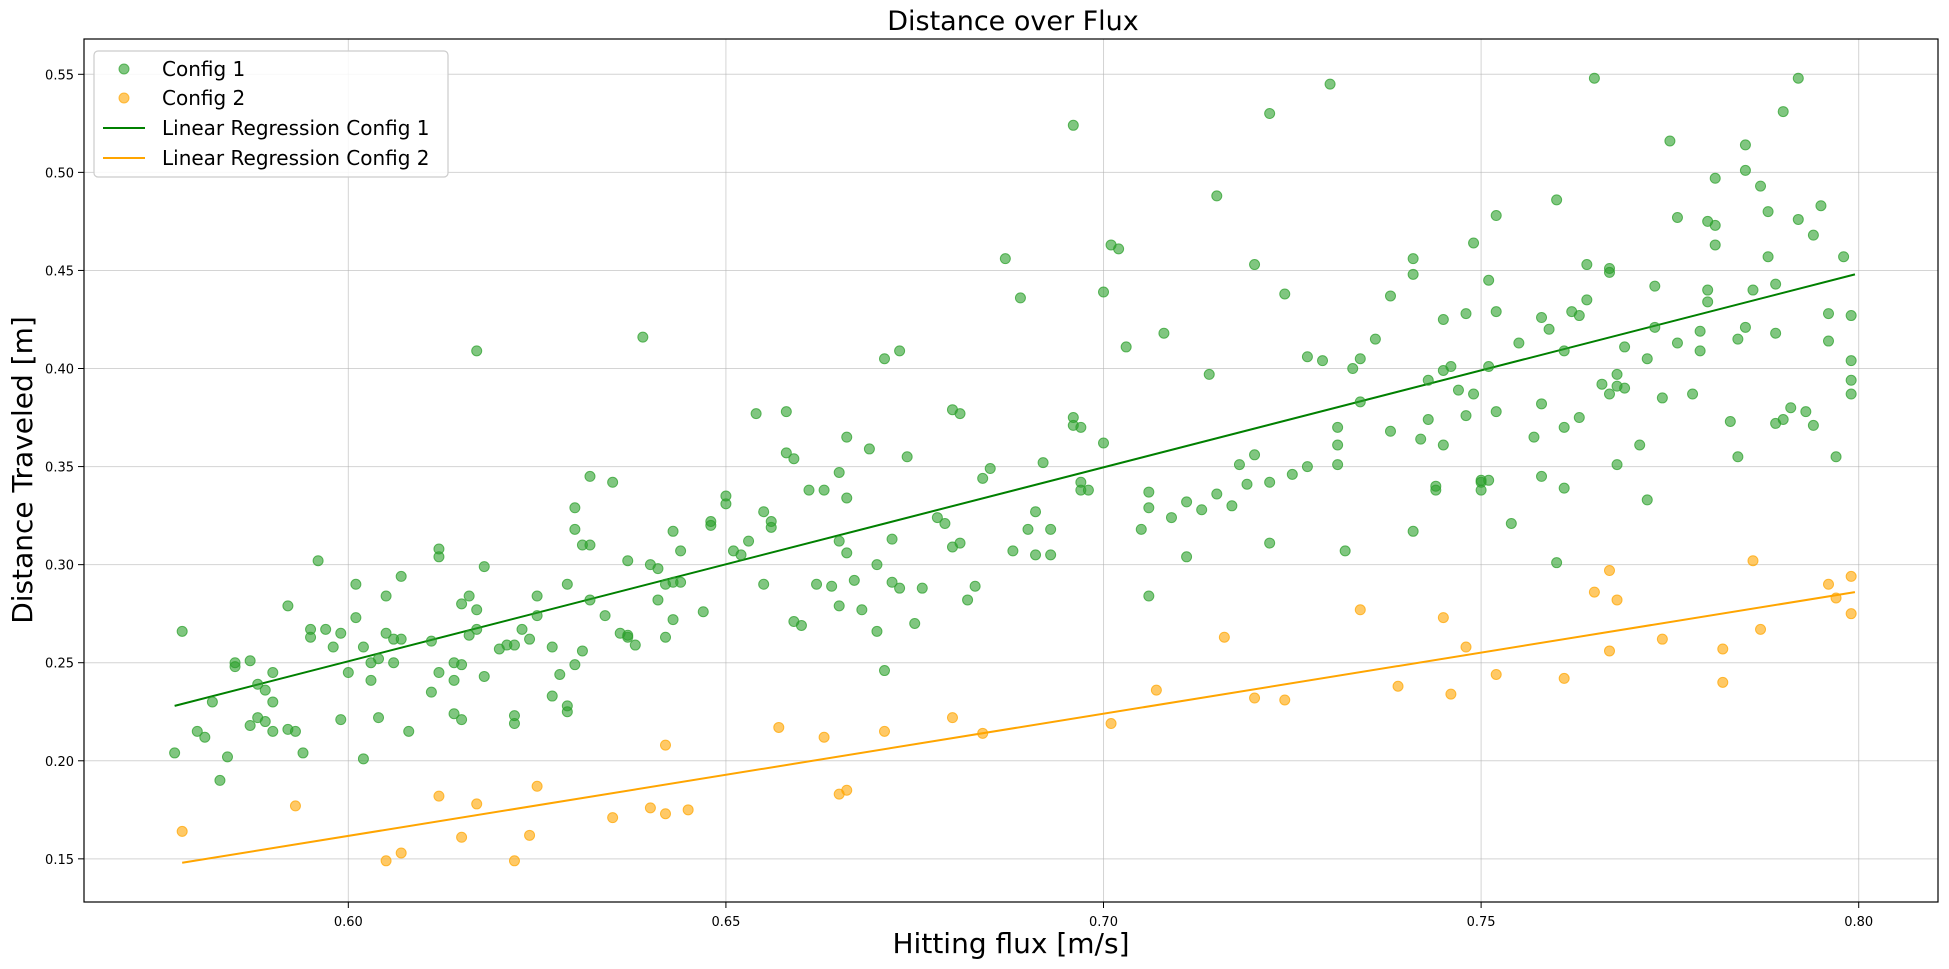 This screenshot has width=1949, height=969. Describe the element at coordinates (59, 762) in the screenshot. I see `y-tick-label: 0.20` at that location.